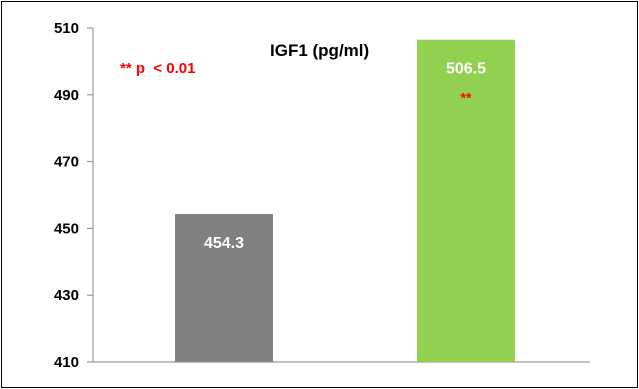 This screenshot has width=639, height=389. Describe the element at coordinates (466, 69) in the screenshot. I see `bar-value-label: 506.5` at that location.